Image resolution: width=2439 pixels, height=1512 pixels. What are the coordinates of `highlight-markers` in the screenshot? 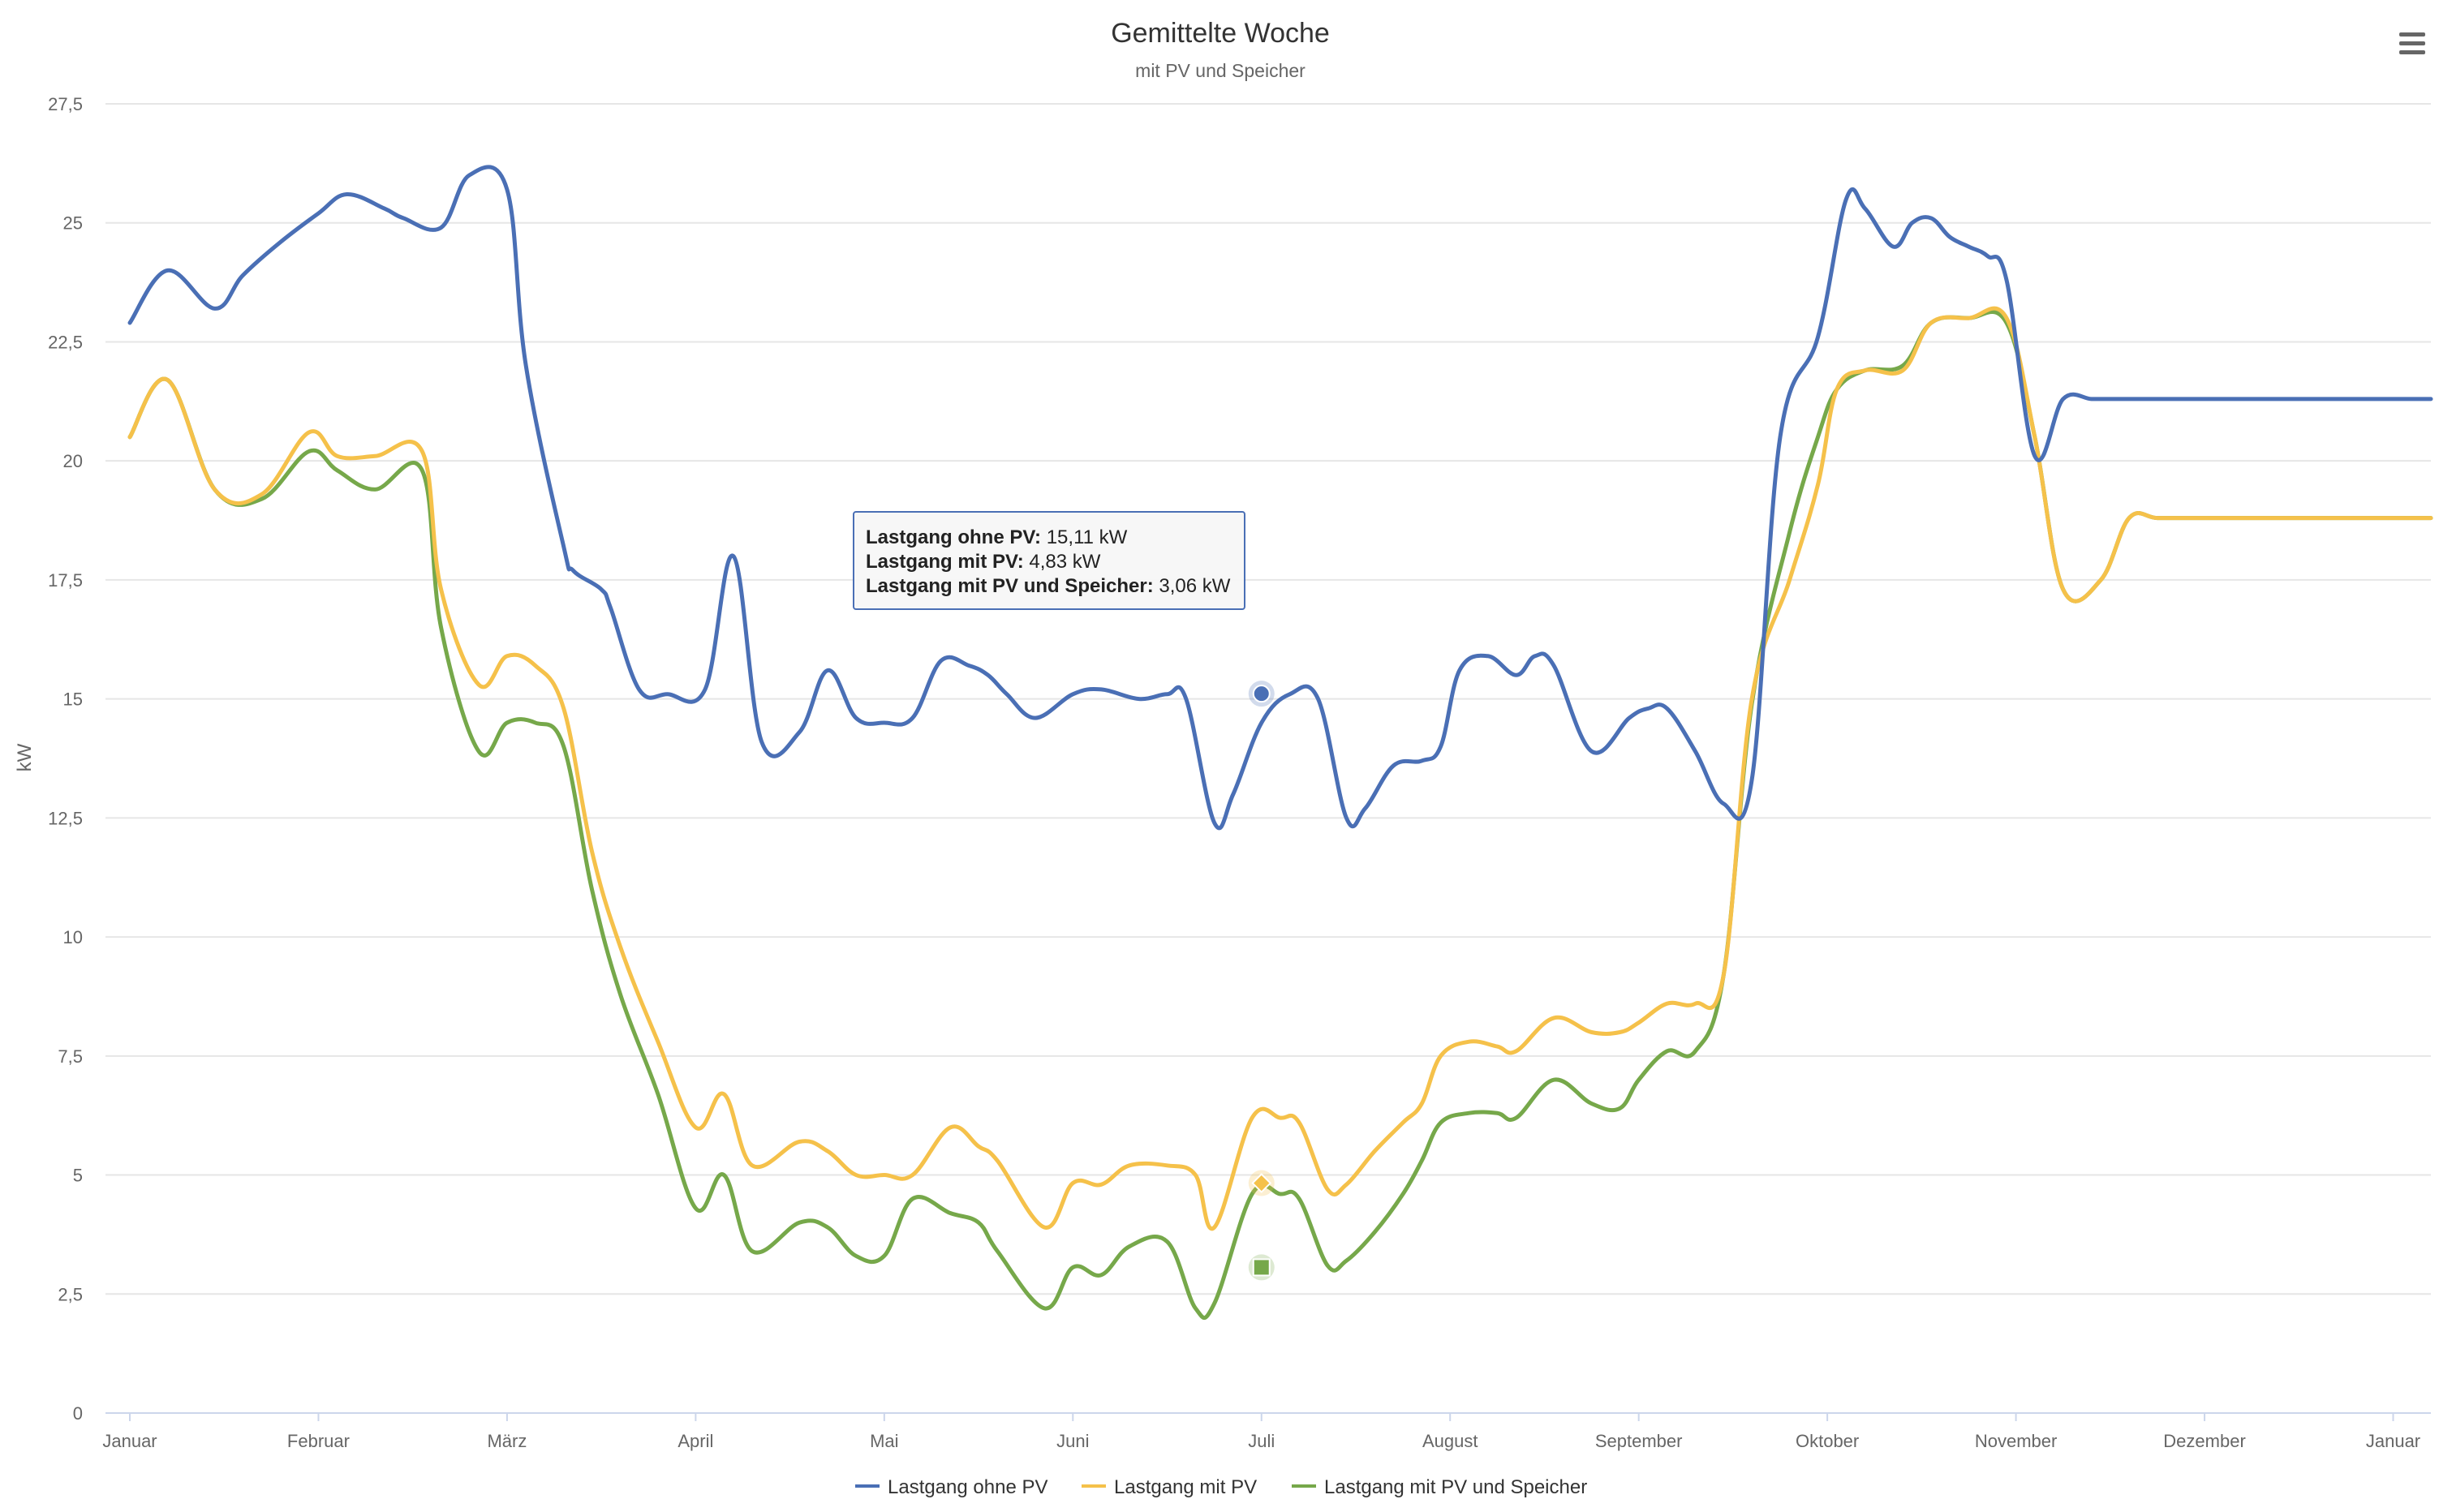 It's located at (1261, 981).